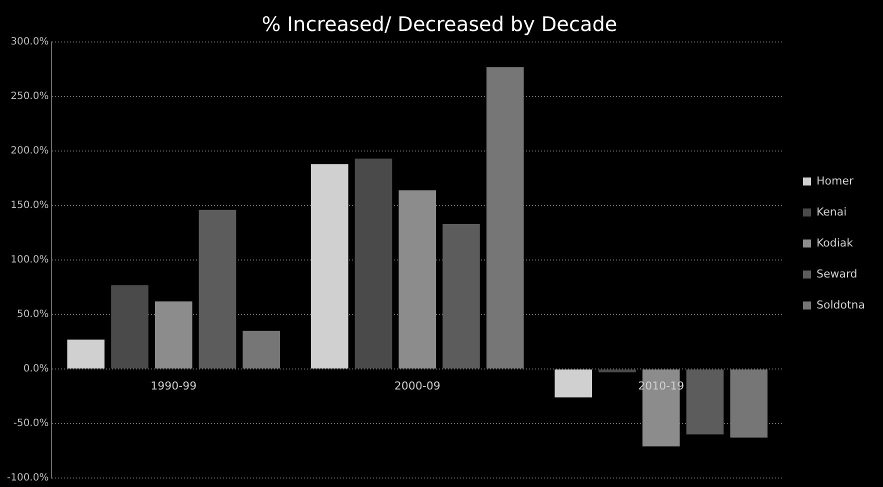 This screenshot has height=487, width=883. What do you see at coordinates (32, 314) in the screenshot?
I see `y-tick-label: 50.0%` at bounding box center [32, 314].